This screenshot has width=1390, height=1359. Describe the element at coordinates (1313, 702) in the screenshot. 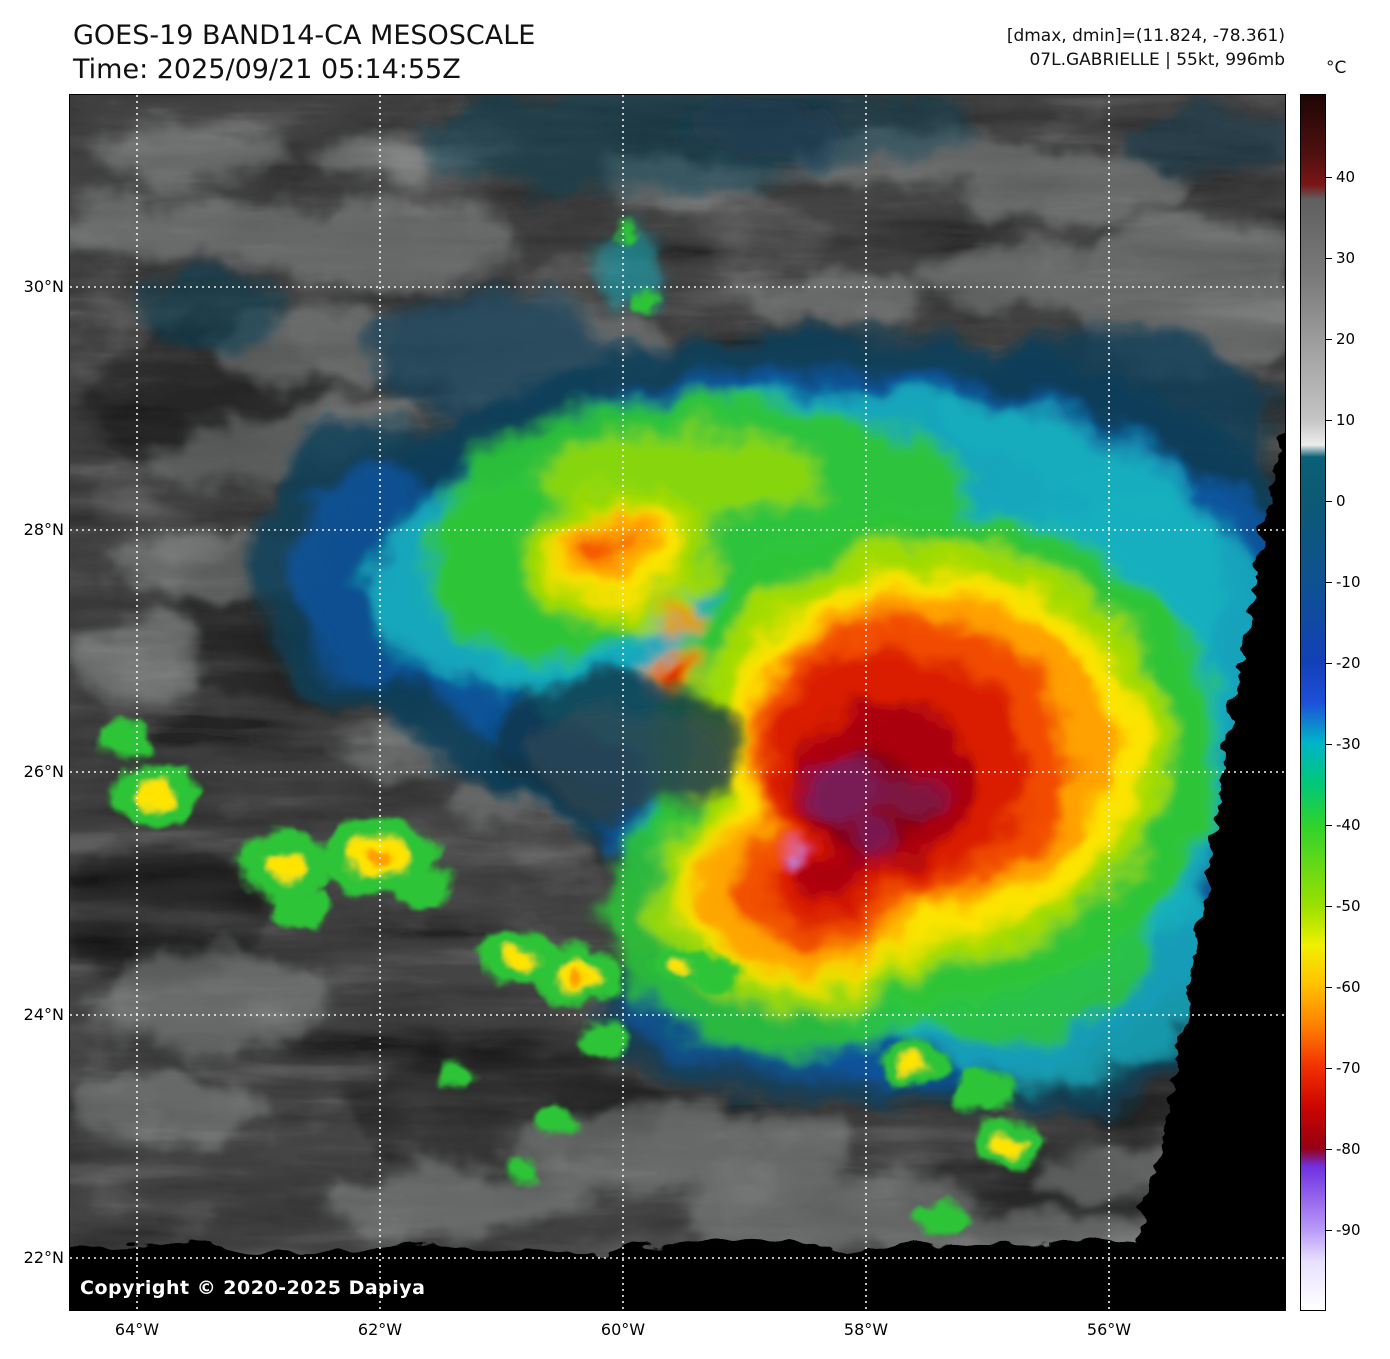

I see `temperature-colorbar` at that location.